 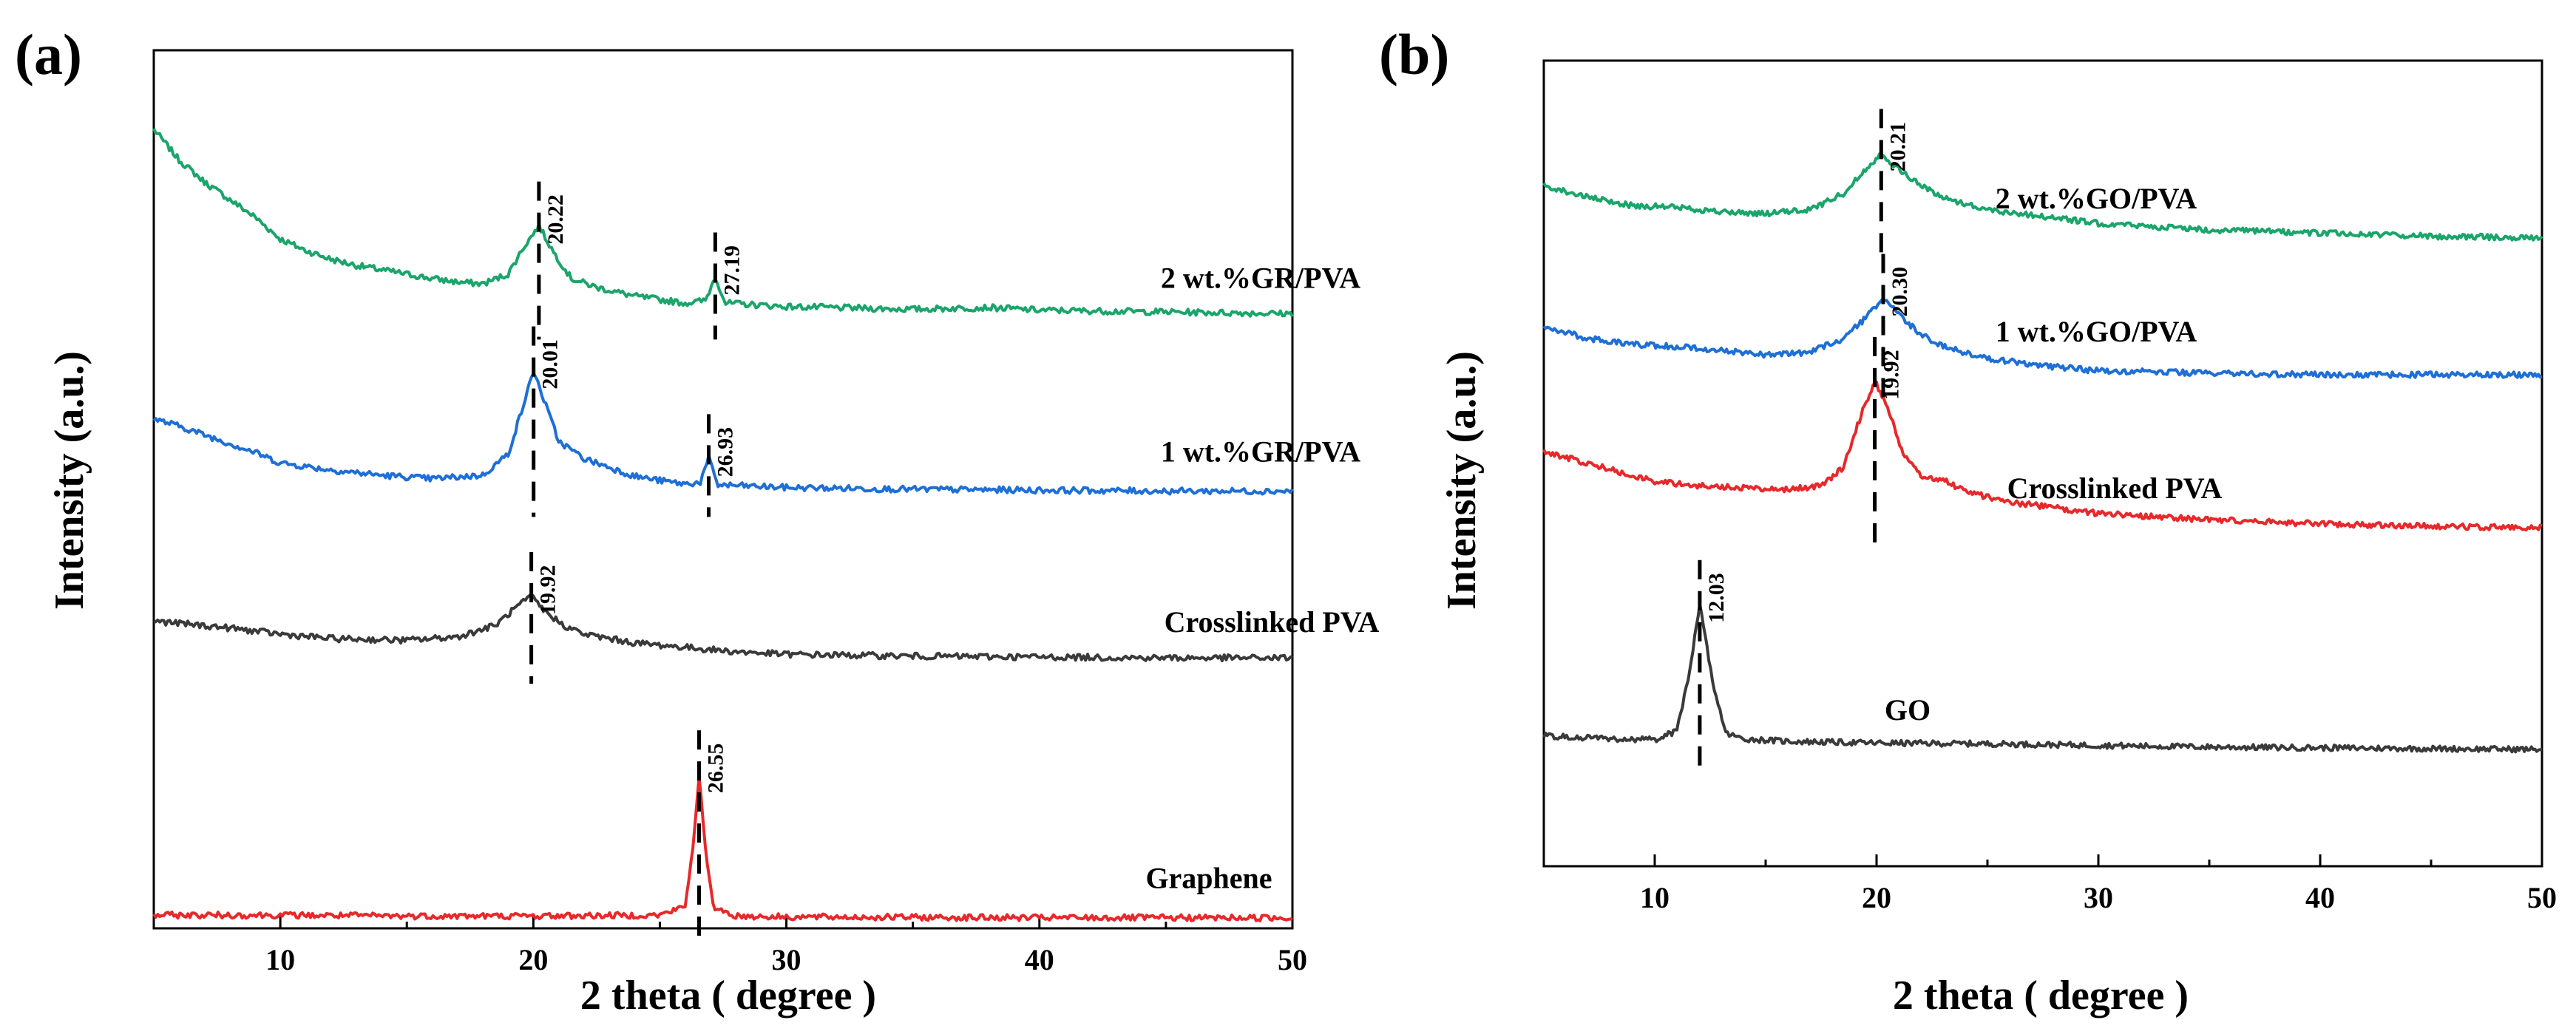 What do you see at coordinates (2042, 678) in the screenshot?
I see `series-curve-go` at bounding box center [2042, 678].